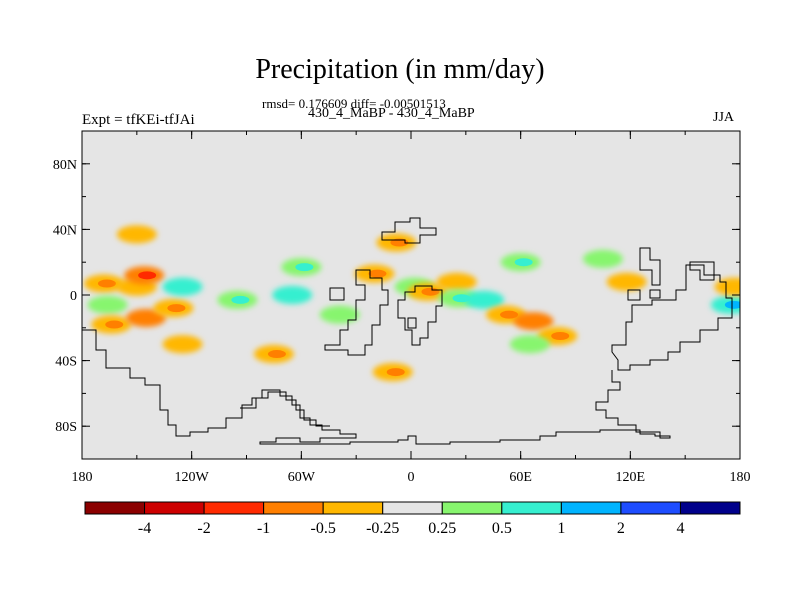 The image size is (800, 600). Describe the element at coordinates (520, 477) in the screenshot. I see `x-tick-label: 60E` at that location.